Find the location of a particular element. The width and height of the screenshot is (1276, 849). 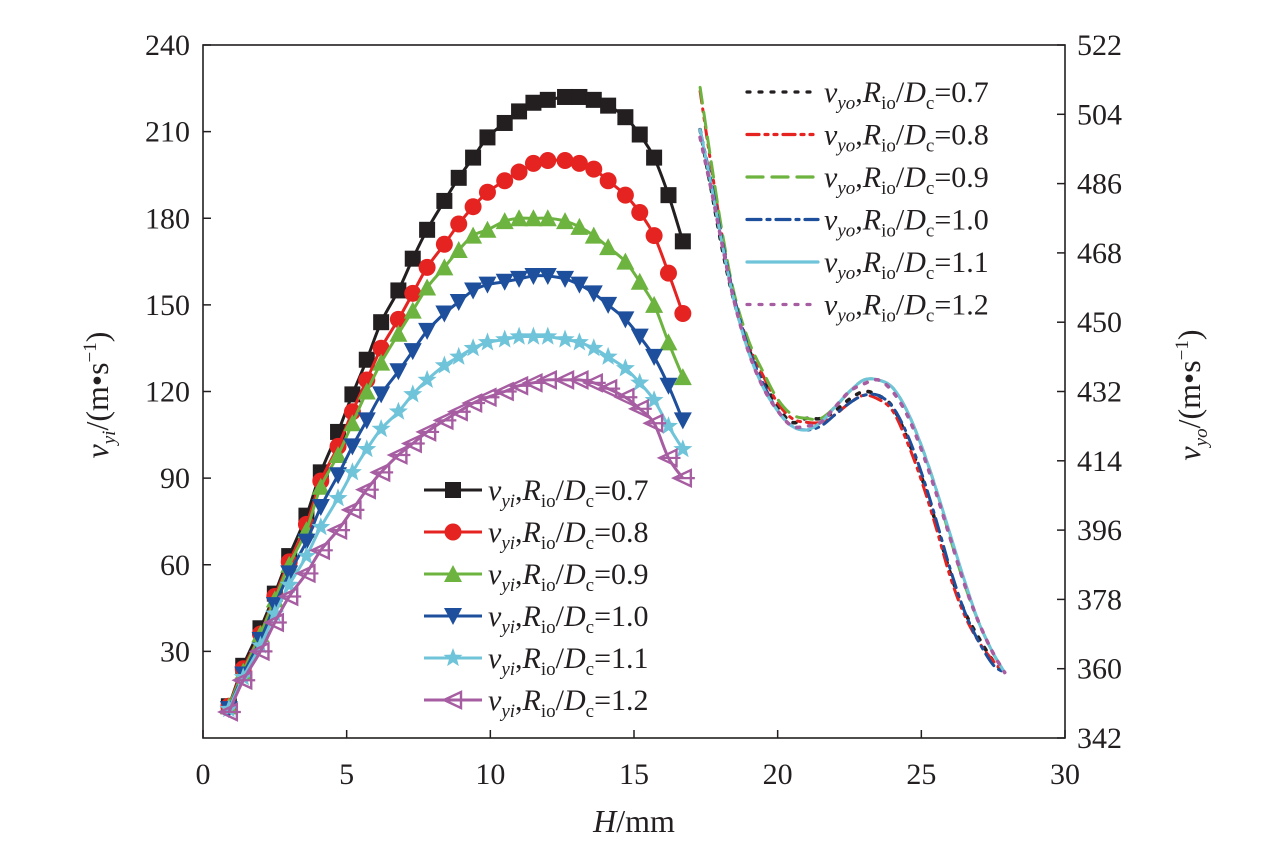

left-y-axis-label: vyi/(m•s−1) is located at coordinates (99, 395).